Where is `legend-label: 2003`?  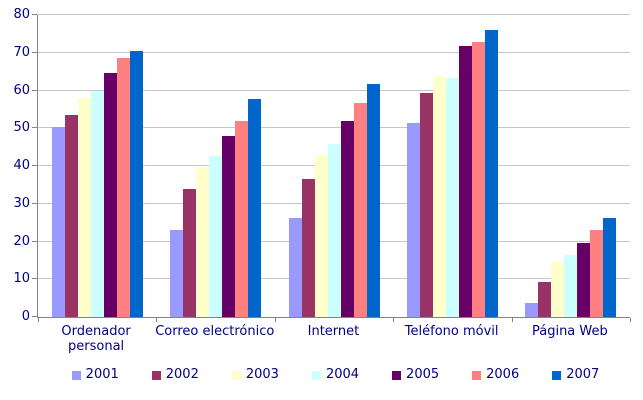 legend-label: 2003 is located at coordinates (262, 374).